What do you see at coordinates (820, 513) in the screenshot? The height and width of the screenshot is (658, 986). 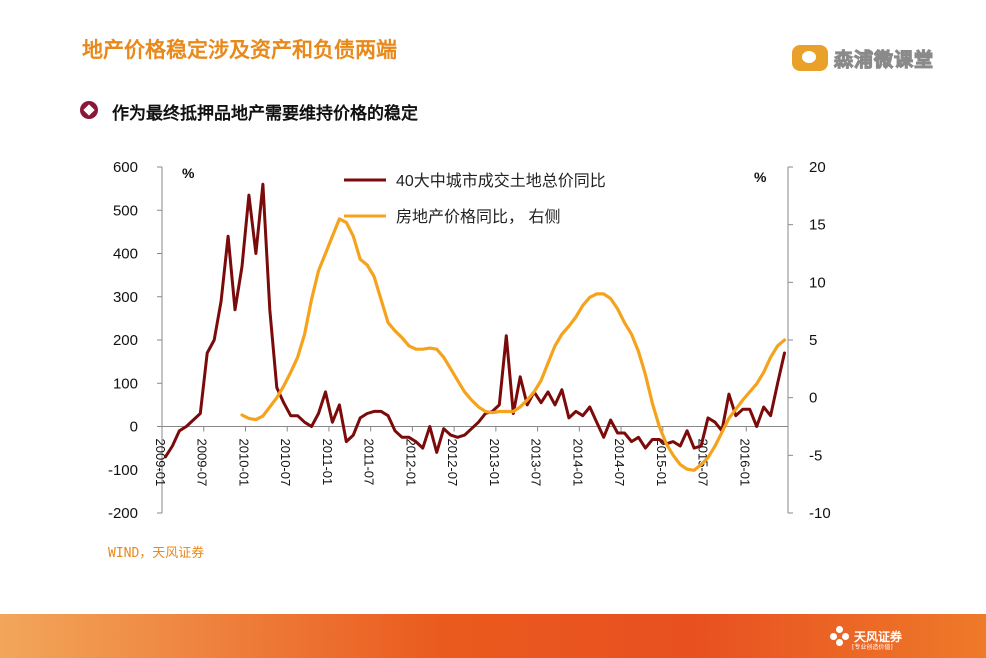 I see `right-tick-label: -10` at bounding box center [820, 513].